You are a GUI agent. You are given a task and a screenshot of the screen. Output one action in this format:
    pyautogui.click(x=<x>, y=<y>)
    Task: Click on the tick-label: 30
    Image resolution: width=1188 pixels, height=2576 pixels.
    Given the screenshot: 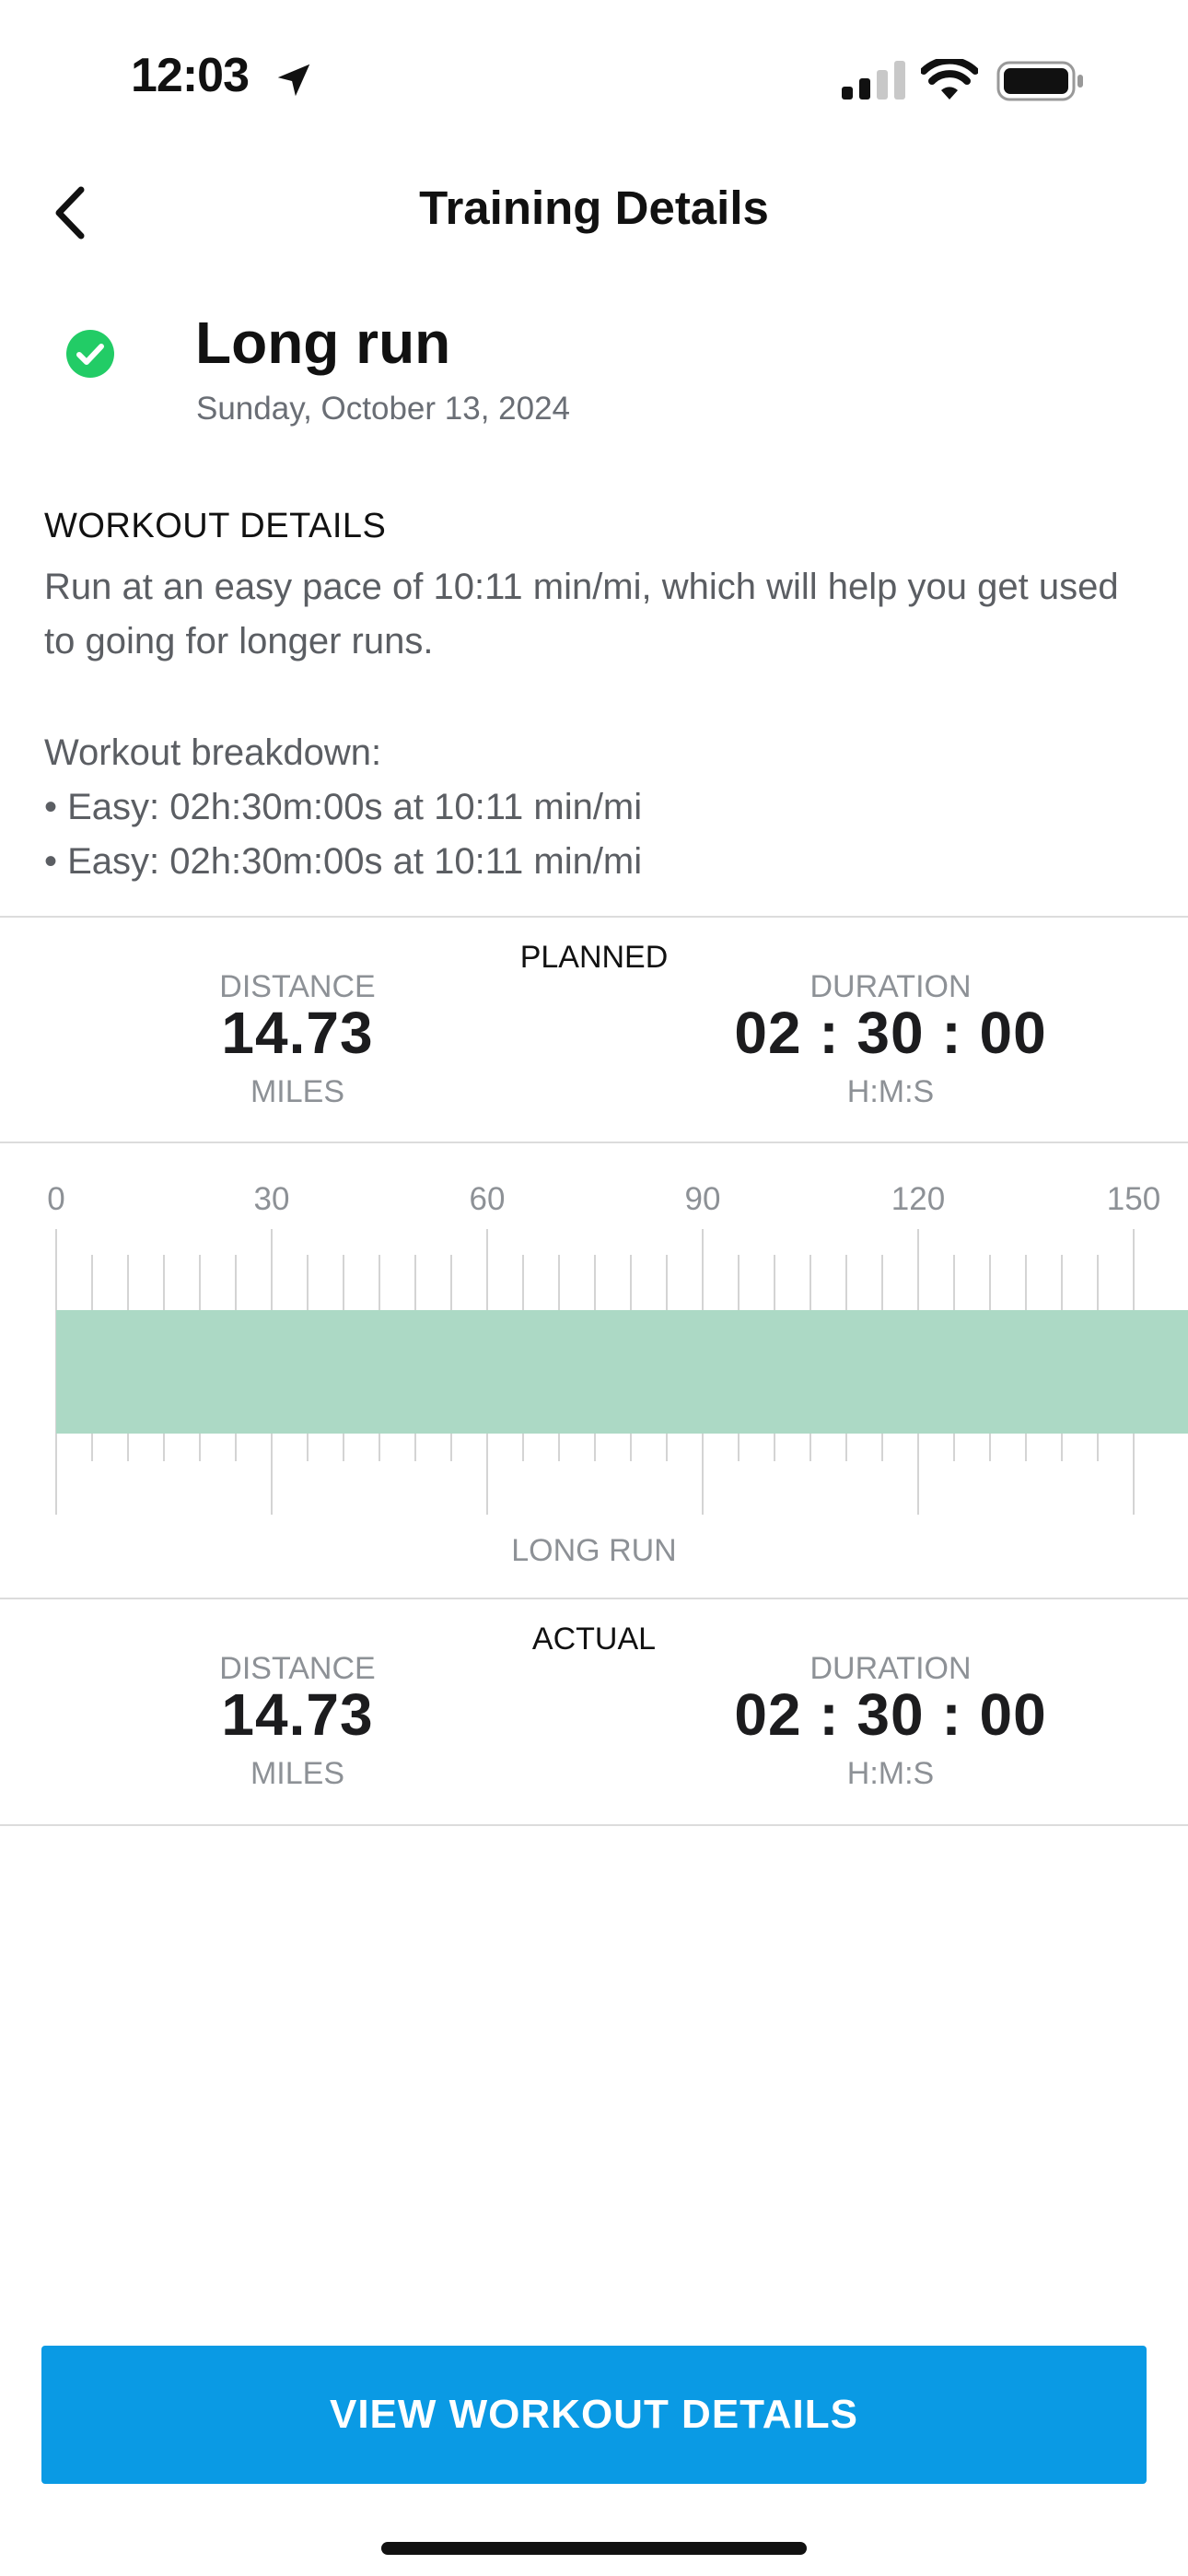 What is the action you would take?
    pyautogui.click(x=271, y=1199)
    